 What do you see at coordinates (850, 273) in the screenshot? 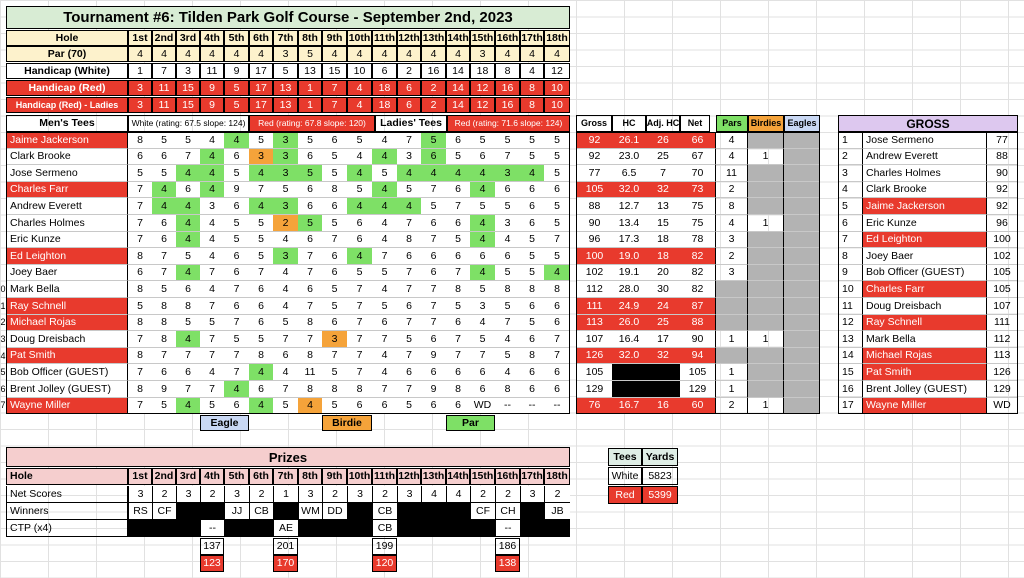
I see `gross-rank: 9` at bounding box center [850, 273].